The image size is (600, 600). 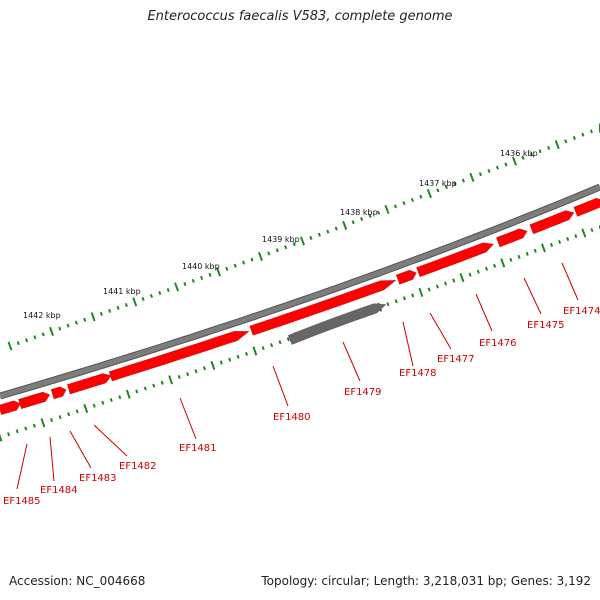 What do you see at coordinates (122, 291) in the screenshot?
I see `scale-label: 1441 kbp` at bounding box center [122, 291].